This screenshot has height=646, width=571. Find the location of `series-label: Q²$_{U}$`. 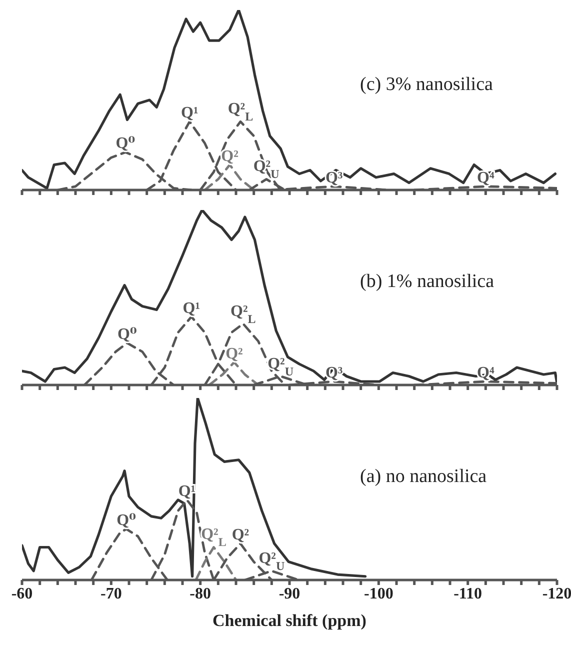

series-label: Q²$_{U}$ is located at coordinates (271, 561).